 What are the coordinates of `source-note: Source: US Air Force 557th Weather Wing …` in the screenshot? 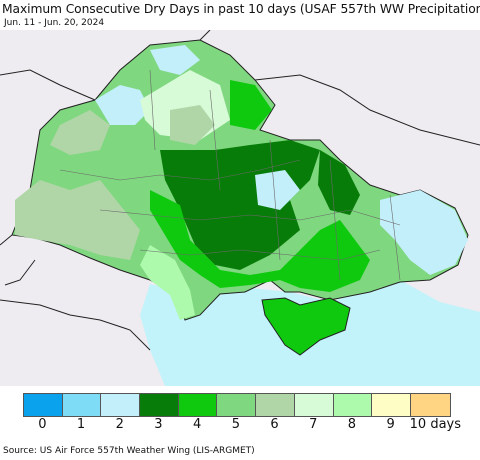 It's located at (129, 451).